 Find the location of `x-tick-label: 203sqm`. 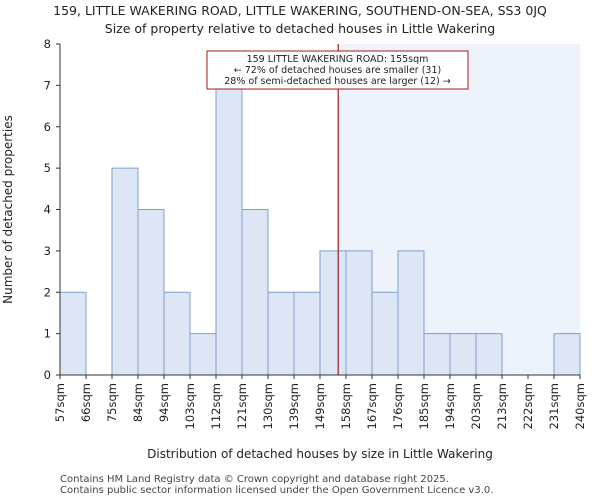

x-tick-label: 203sqm is located at coordinates (476, 406).